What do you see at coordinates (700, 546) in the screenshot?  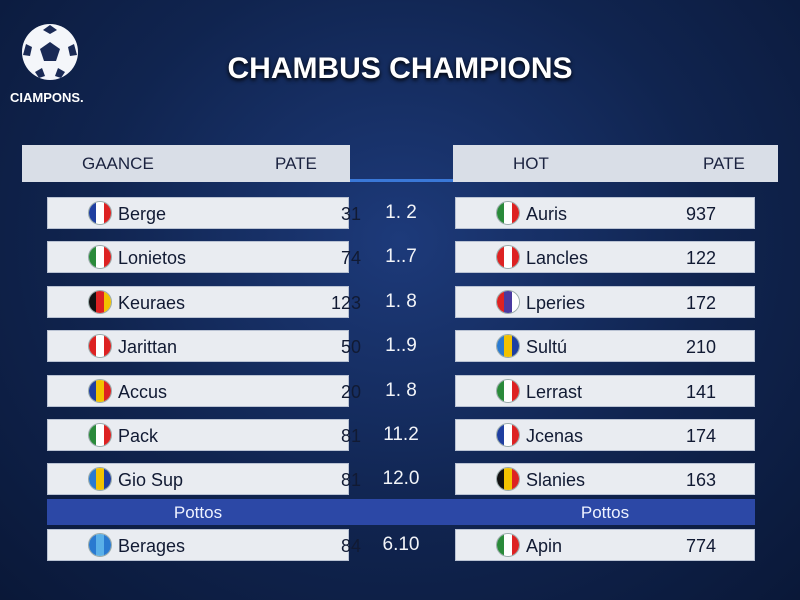 I see `team-value: 774` at bounding box center [700, 546].